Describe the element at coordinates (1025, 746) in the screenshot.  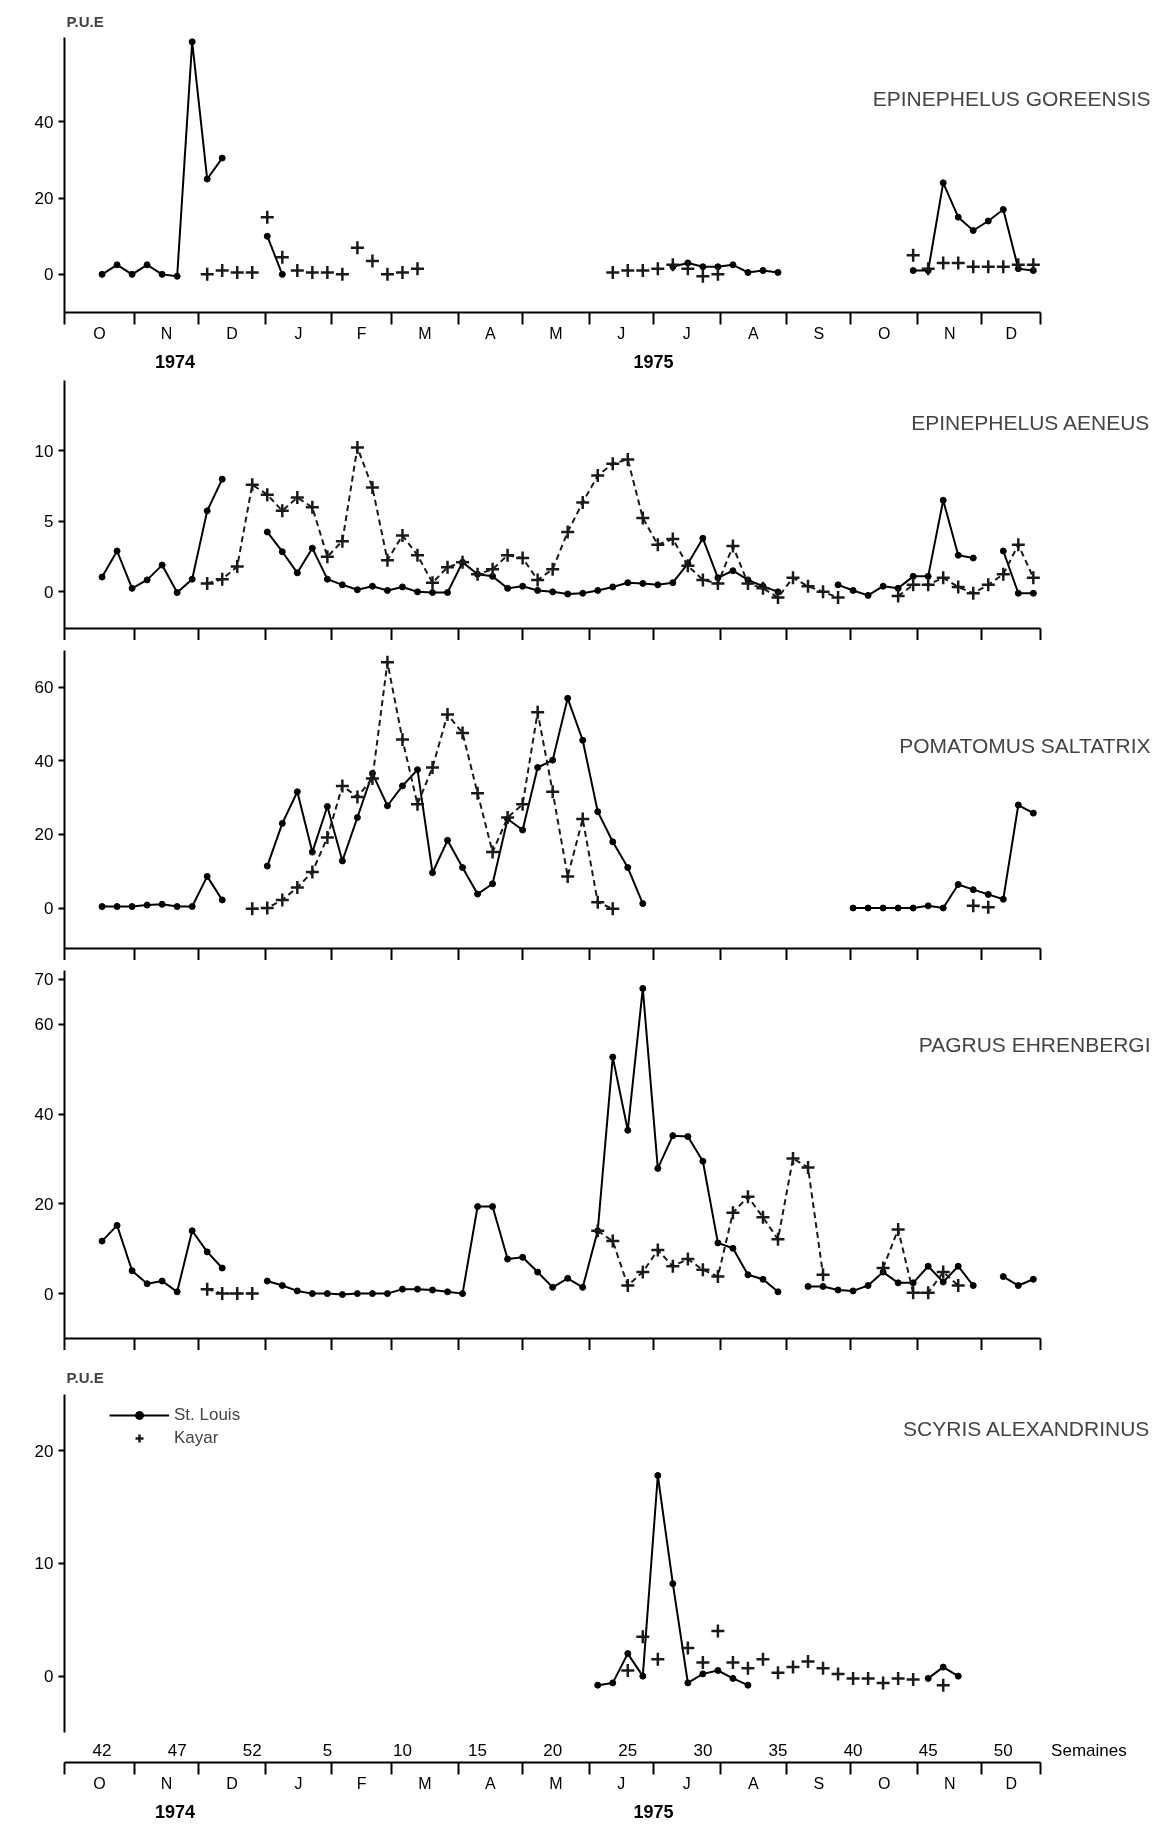
I see `text: POMATOMUS SALTATRIX` at that location.